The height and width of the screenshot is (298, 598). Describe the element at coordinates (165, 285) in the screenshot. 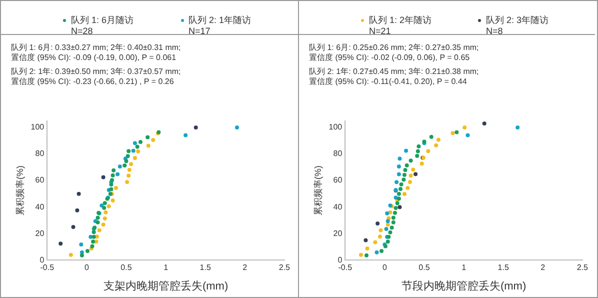

I see `x-axis-title: 支架内晚期管腔丢失(mm)` at that location.